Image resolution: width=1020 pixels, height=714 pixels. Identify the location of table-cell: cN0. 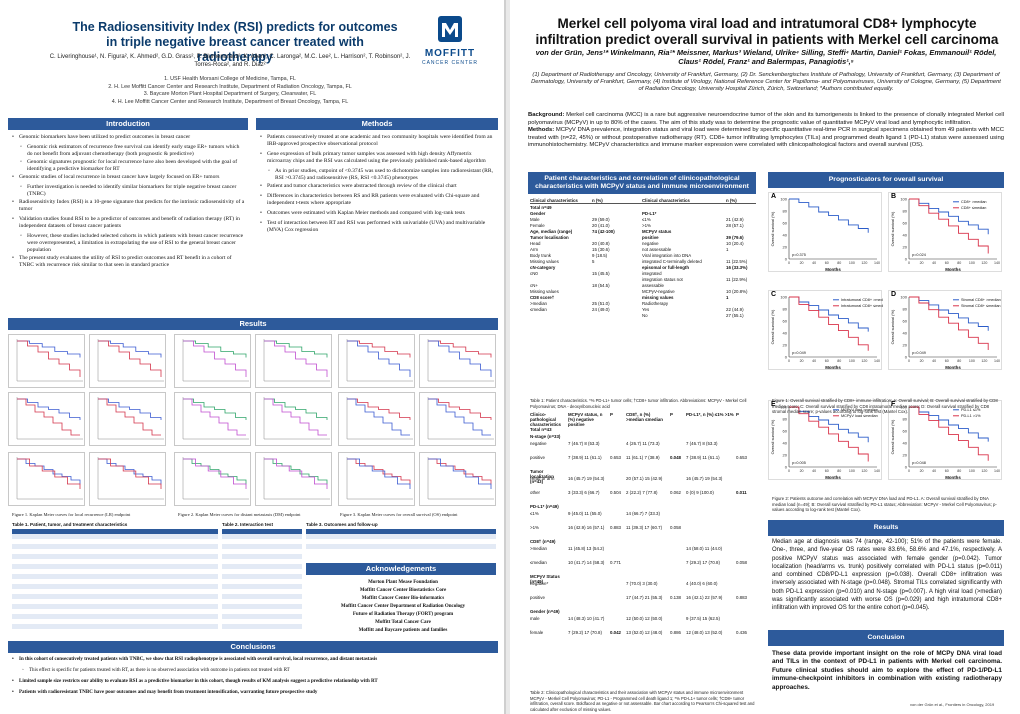
(534, 273).